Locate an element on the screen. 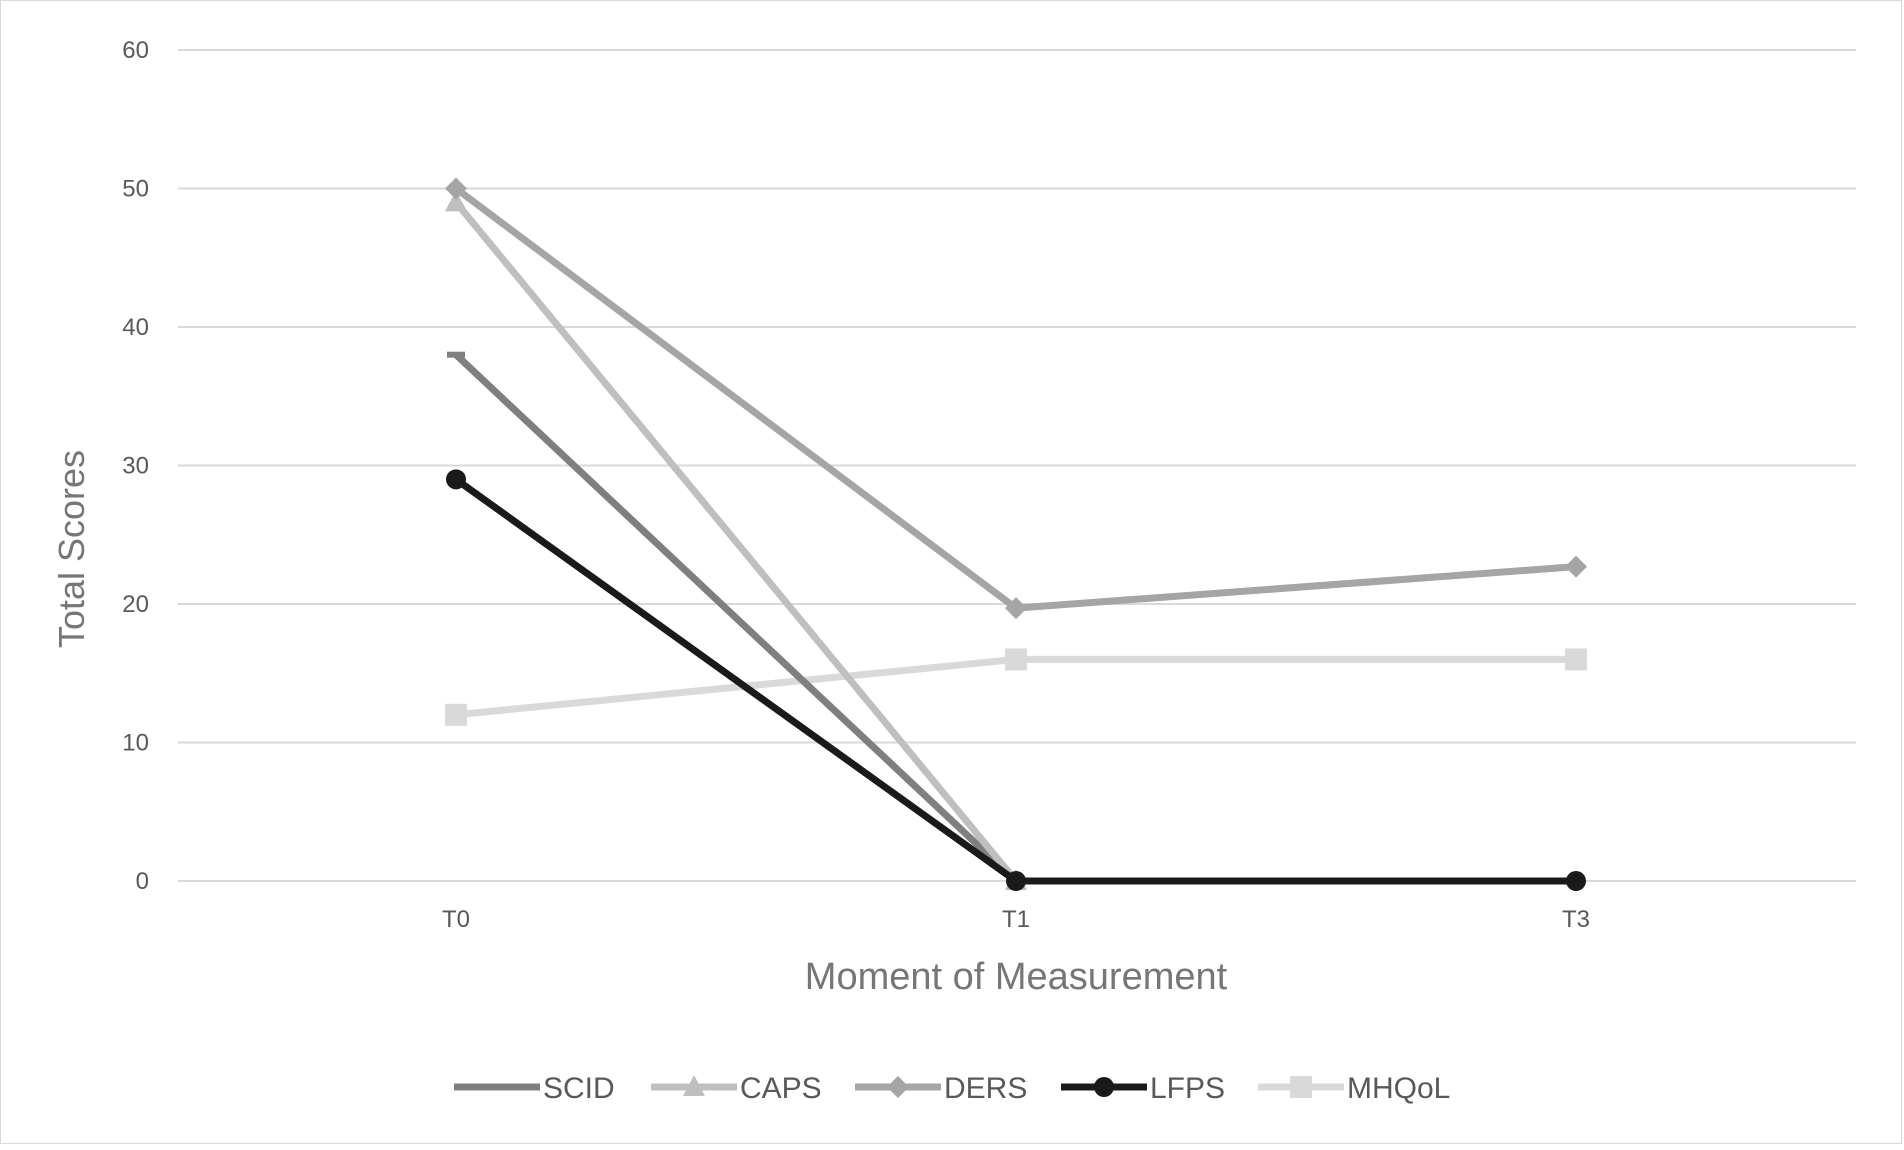 The height and width of the screenshot is (1150, 1904). x-tick-label: T3 is located at coordinates (1576, 919).